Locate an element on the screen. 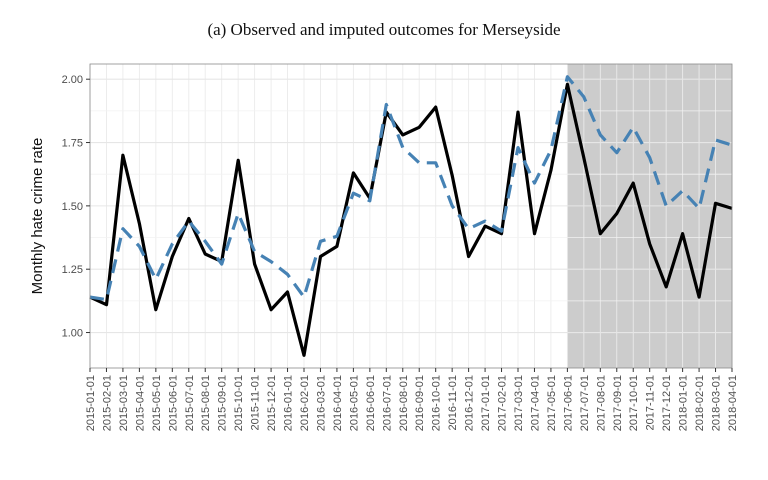 The image size is (768, 480). x-tick-label: 2017-12-01 is located at coordinates (667, 403).